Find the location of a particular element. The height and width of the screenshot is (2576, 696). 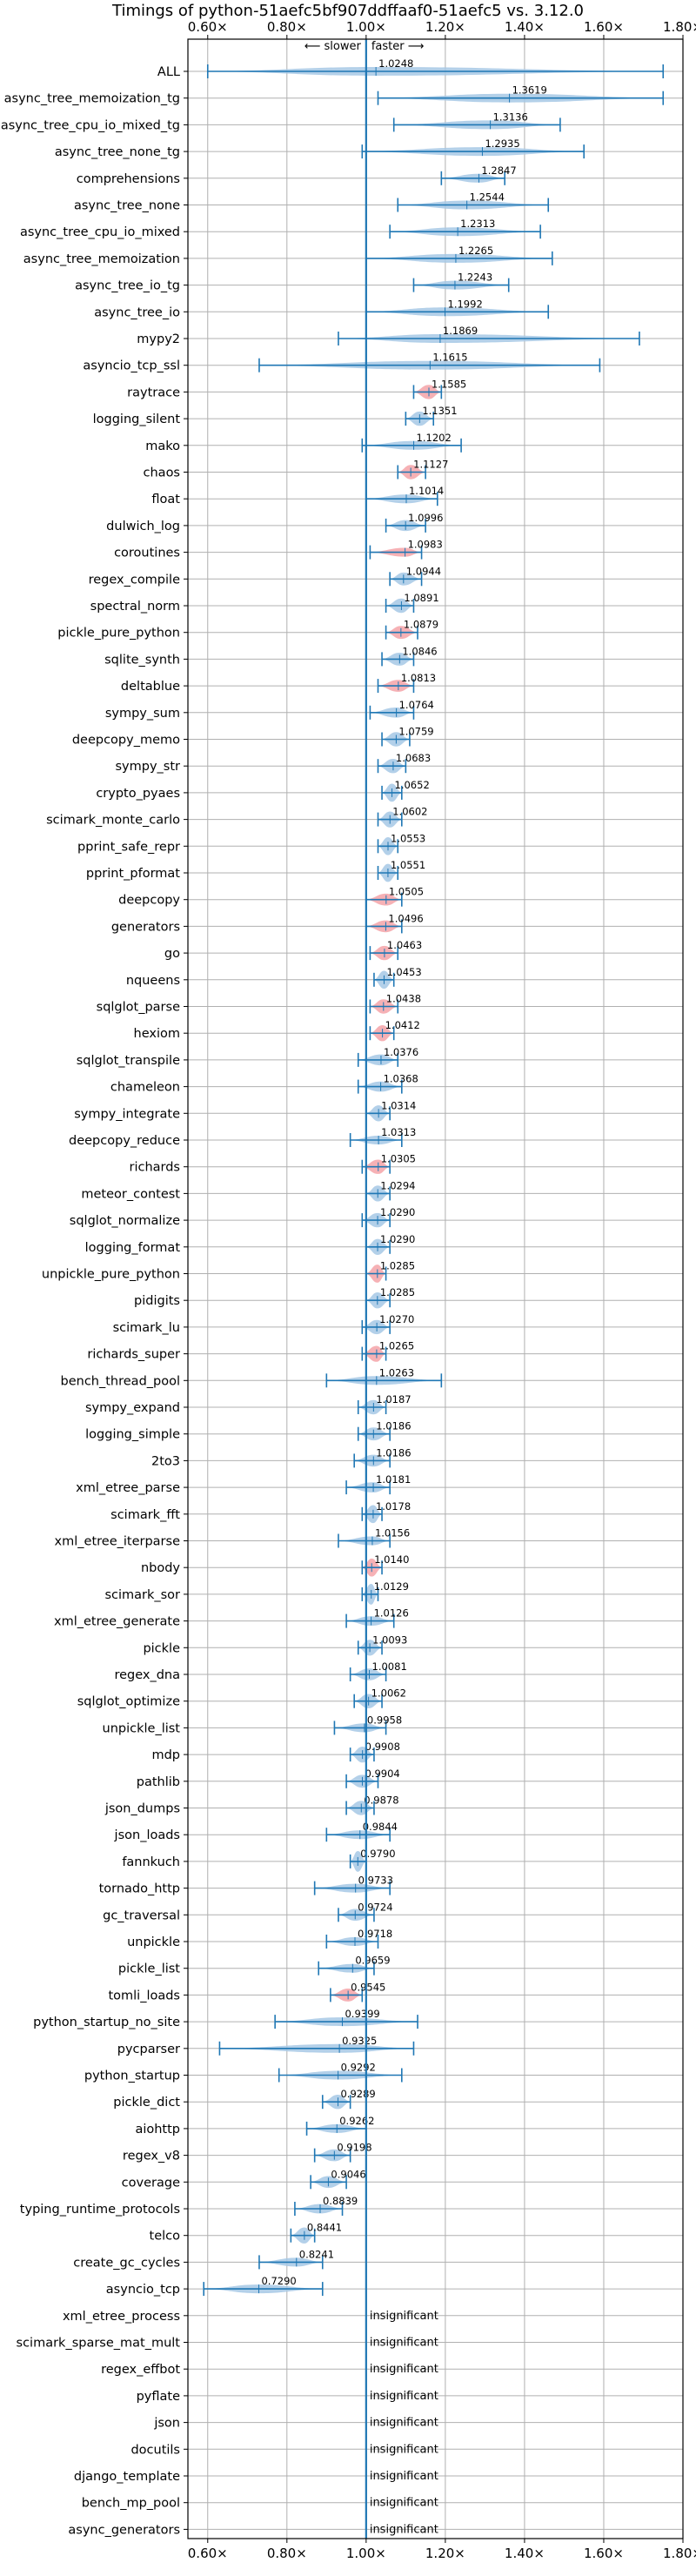

benchmark-label: xml_etree_parse is located at coordinates (128, 1488).